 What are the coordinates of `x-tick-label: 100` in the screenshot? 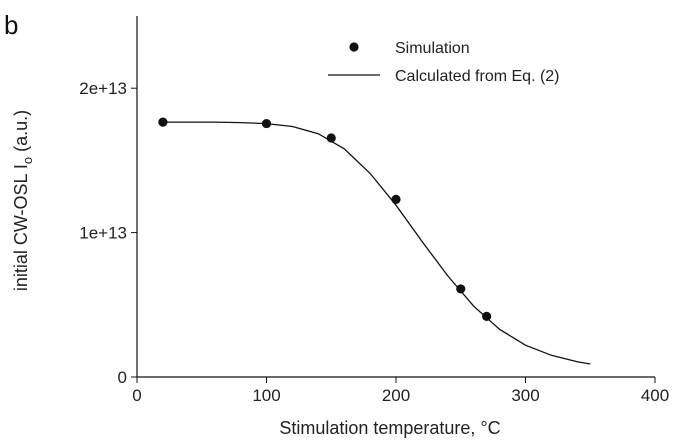 It's located at (266, 395).